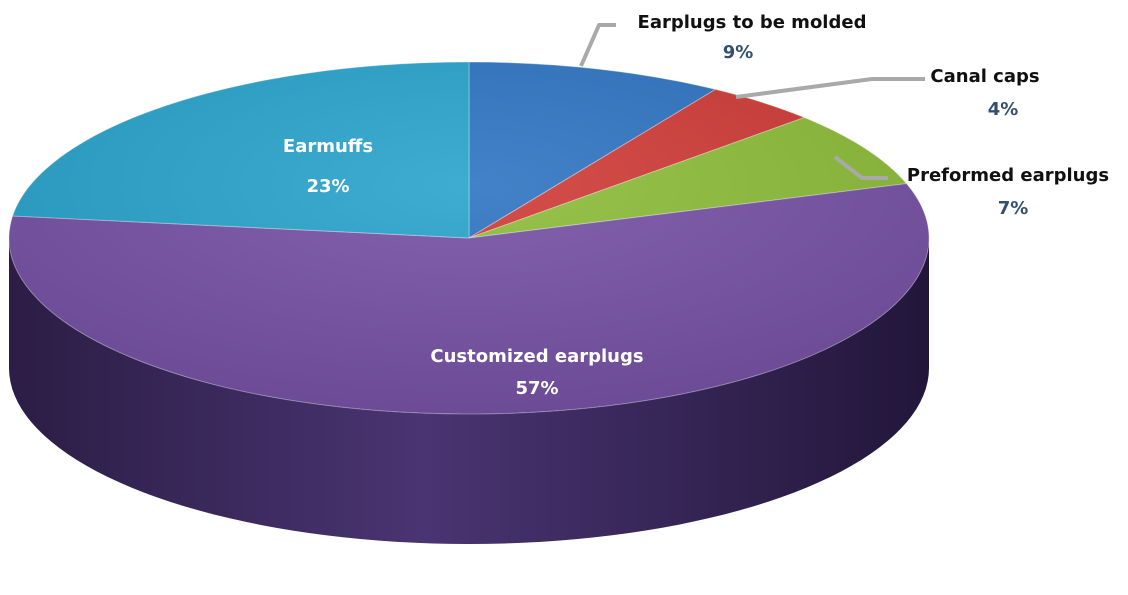 Image resolution: width=1128 pixels, height=595 pixels. I want to click on label-canal-caps: Canal caps, so click(984, 76).